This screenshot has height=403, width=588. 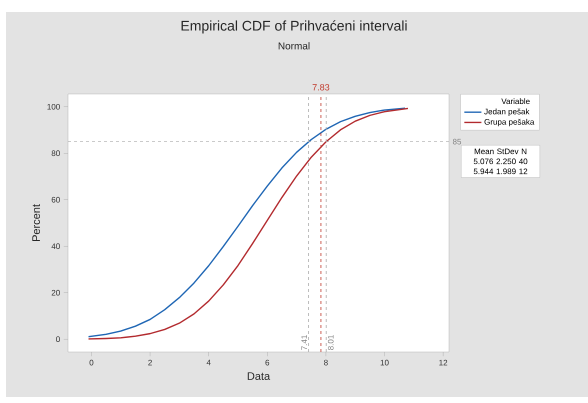 I want to click on x-tick-label: 10, so click(x=384, y=363).